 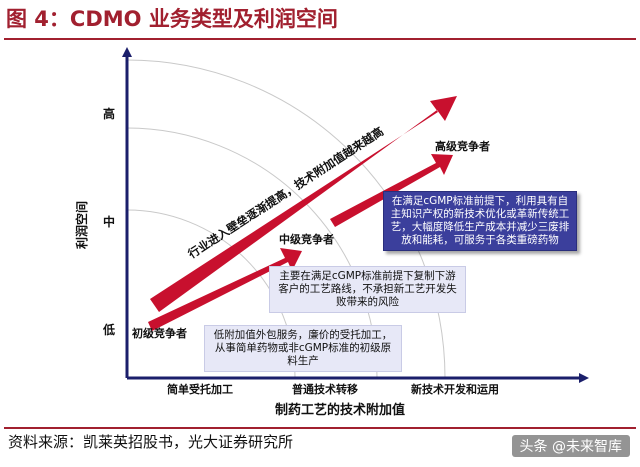 What do you see at coordinates (325, 389) in the screenshot?
I see `x-tick-standard: 普通技术转移` at bounding box center [325, 389].